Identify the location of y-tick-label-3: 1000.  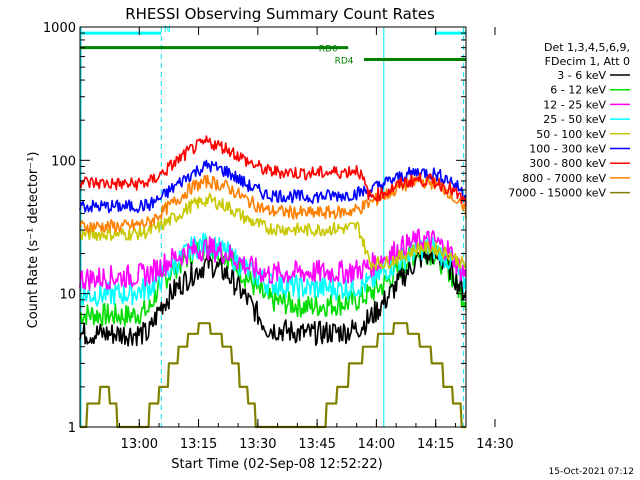
(59, 28).